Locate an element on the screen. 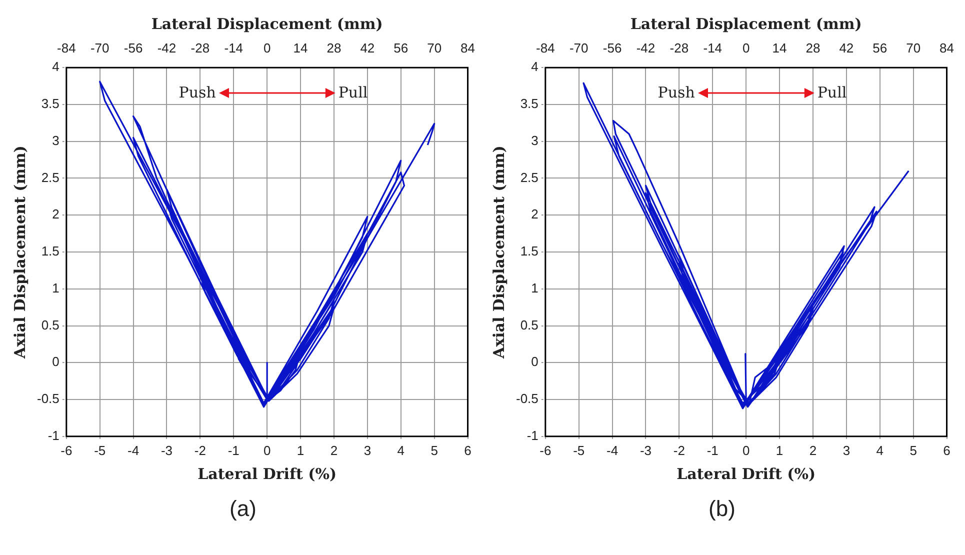 This screenshot has width=965, height=555. text: (a) is located at coordinates (243, 509).